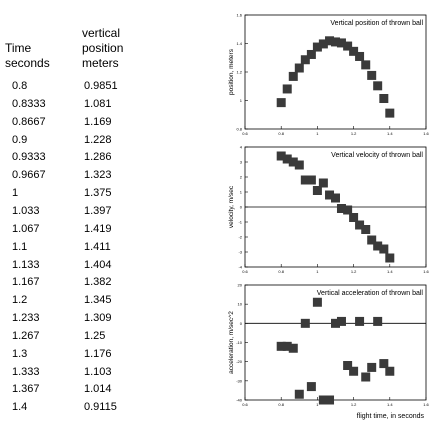  What do you see at coordinates (26, 264) in the screenshot?
I see `time-cell: 1.133` at bounding box center [26, 264].